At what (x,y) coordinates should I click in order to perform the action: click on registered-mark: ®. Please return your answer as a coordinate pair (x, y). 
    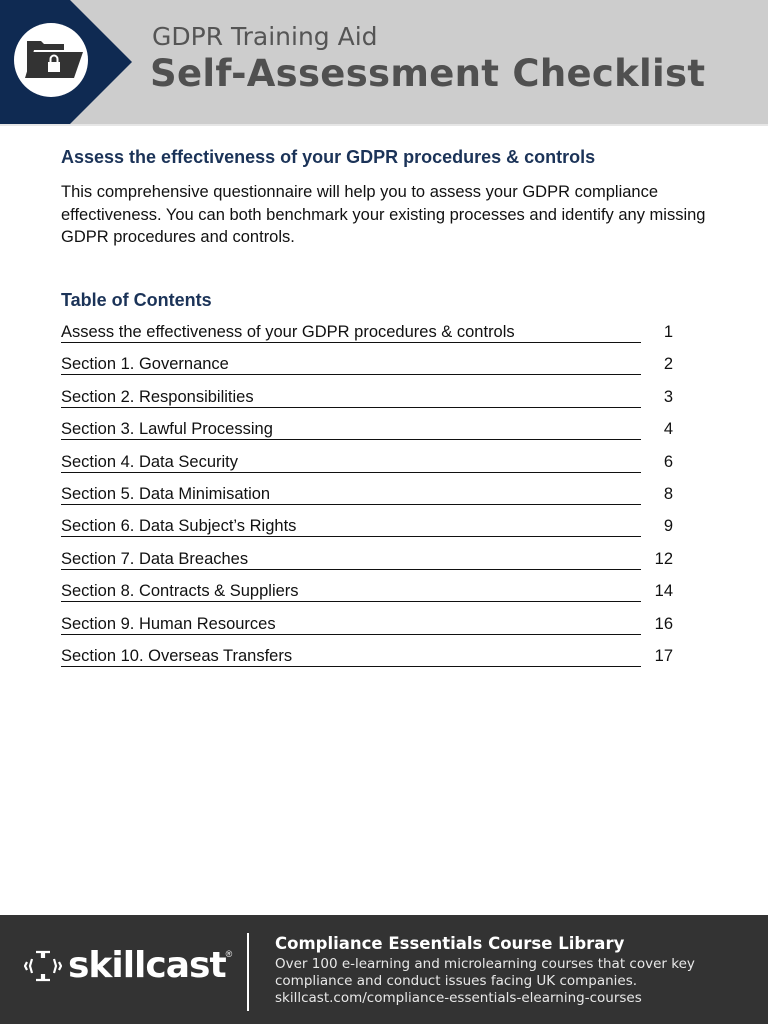
    Looking at the image, I should click on (229, 954).